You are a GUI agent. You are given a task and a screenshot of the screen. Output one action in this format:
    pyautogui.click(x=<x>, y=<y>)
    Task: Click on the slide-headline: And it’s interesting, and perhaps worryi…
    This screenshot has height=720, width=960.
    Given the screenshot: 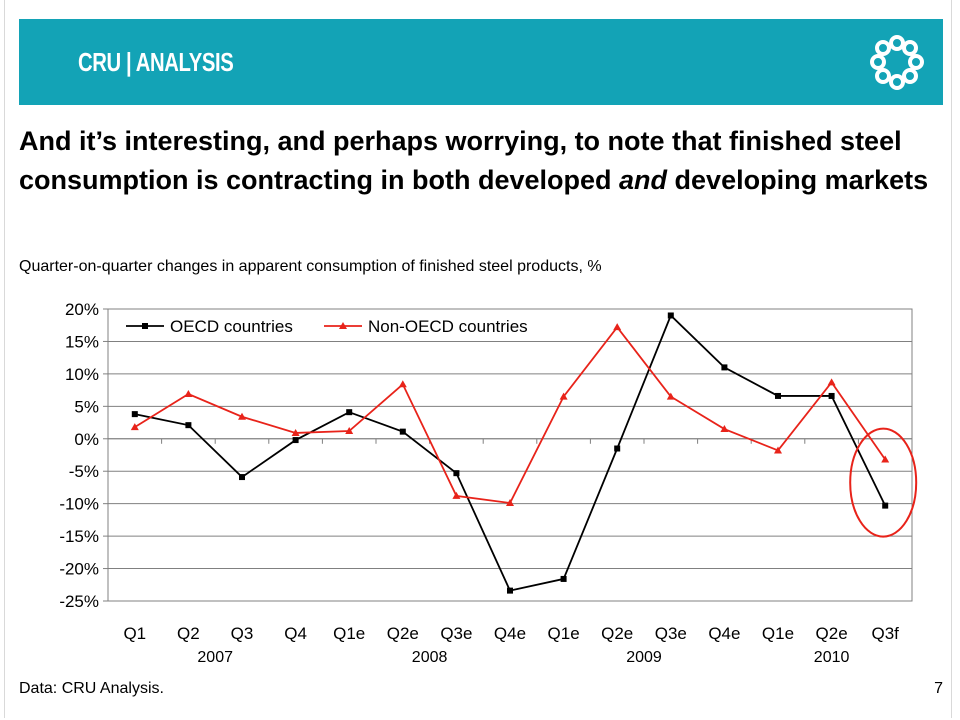 What is the action you would take?
    pyautogui.click(x=484, y=161)
    